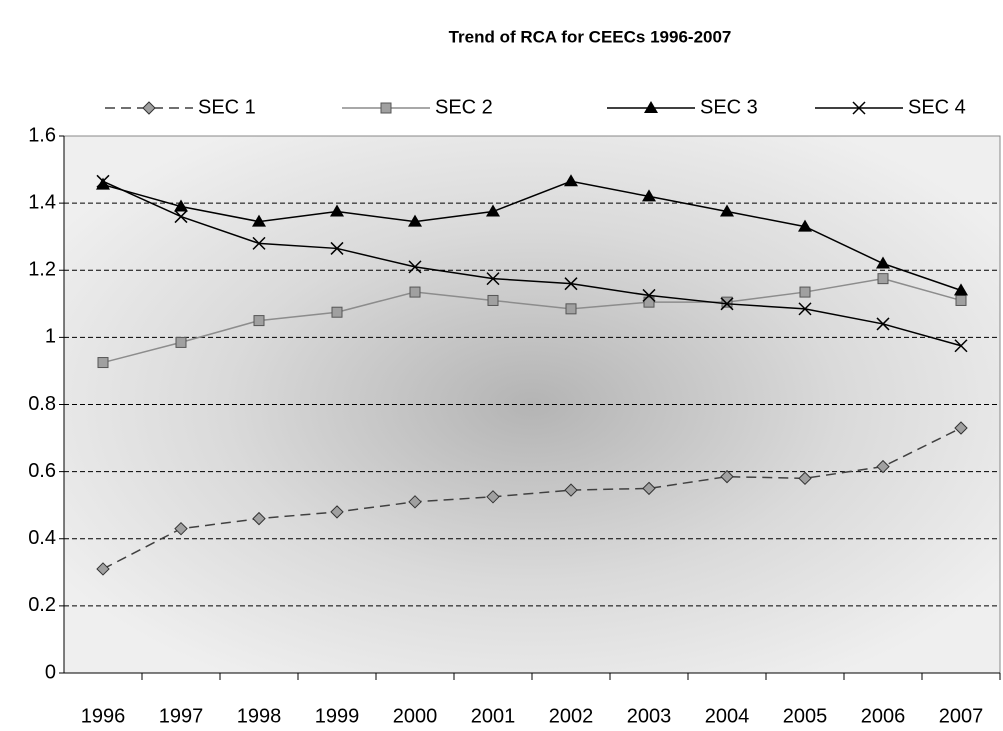 The height and width of the screenshot is (731, 1003). What do you see at coordinates (181, 716) in the screenshot?
I see `x-tick-label: 1997` at bounding box center [181, 716].